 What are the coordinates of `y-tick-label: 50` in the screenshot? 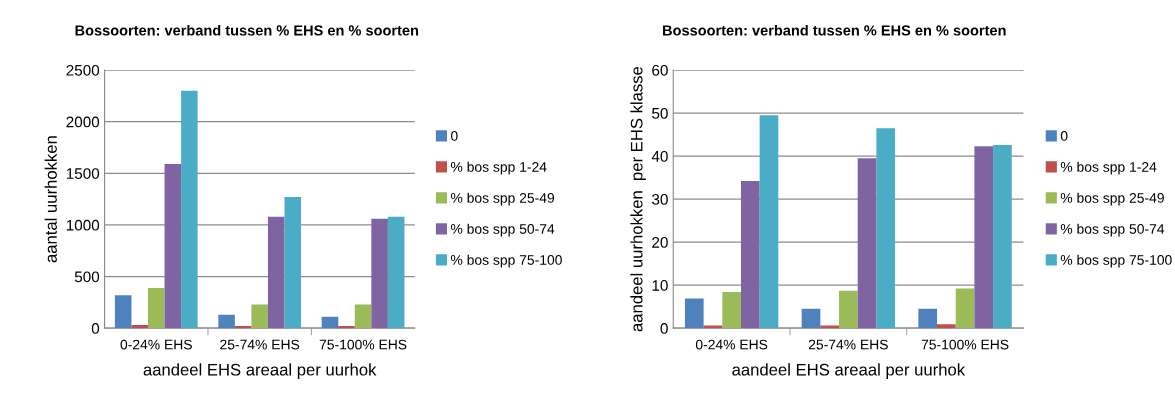 It's located at (660, 113).